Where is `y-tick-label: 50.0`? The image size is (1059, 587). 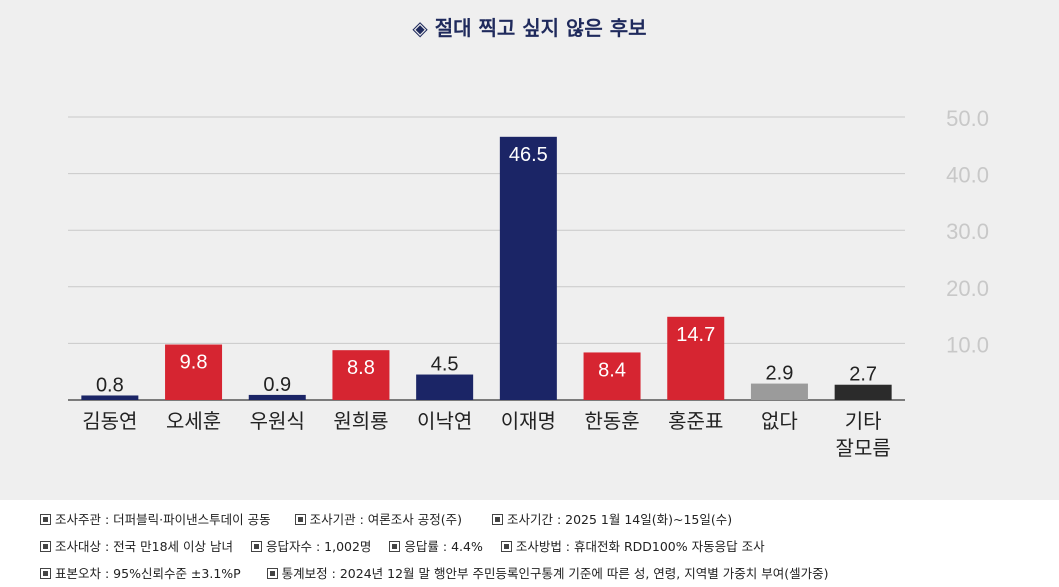 y-tick-label: 50.0 is located at coordinates (967, 118).